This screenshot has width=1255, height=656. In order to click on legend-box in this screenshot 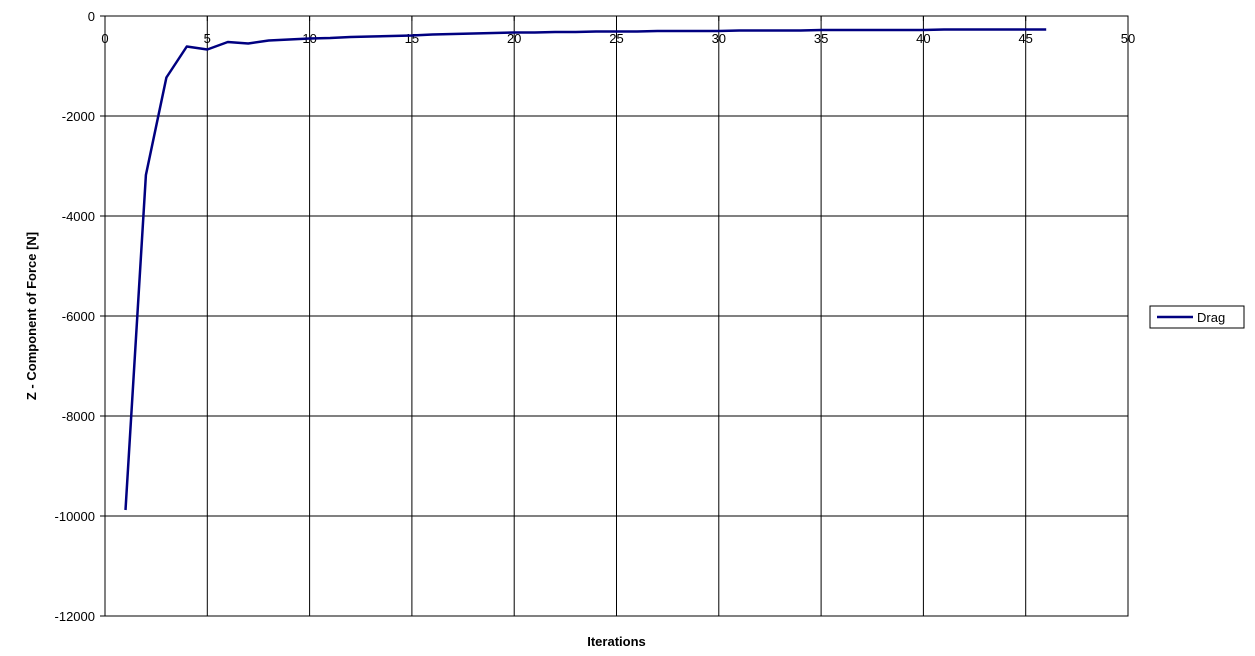, I will do `click(1197, 317)`.